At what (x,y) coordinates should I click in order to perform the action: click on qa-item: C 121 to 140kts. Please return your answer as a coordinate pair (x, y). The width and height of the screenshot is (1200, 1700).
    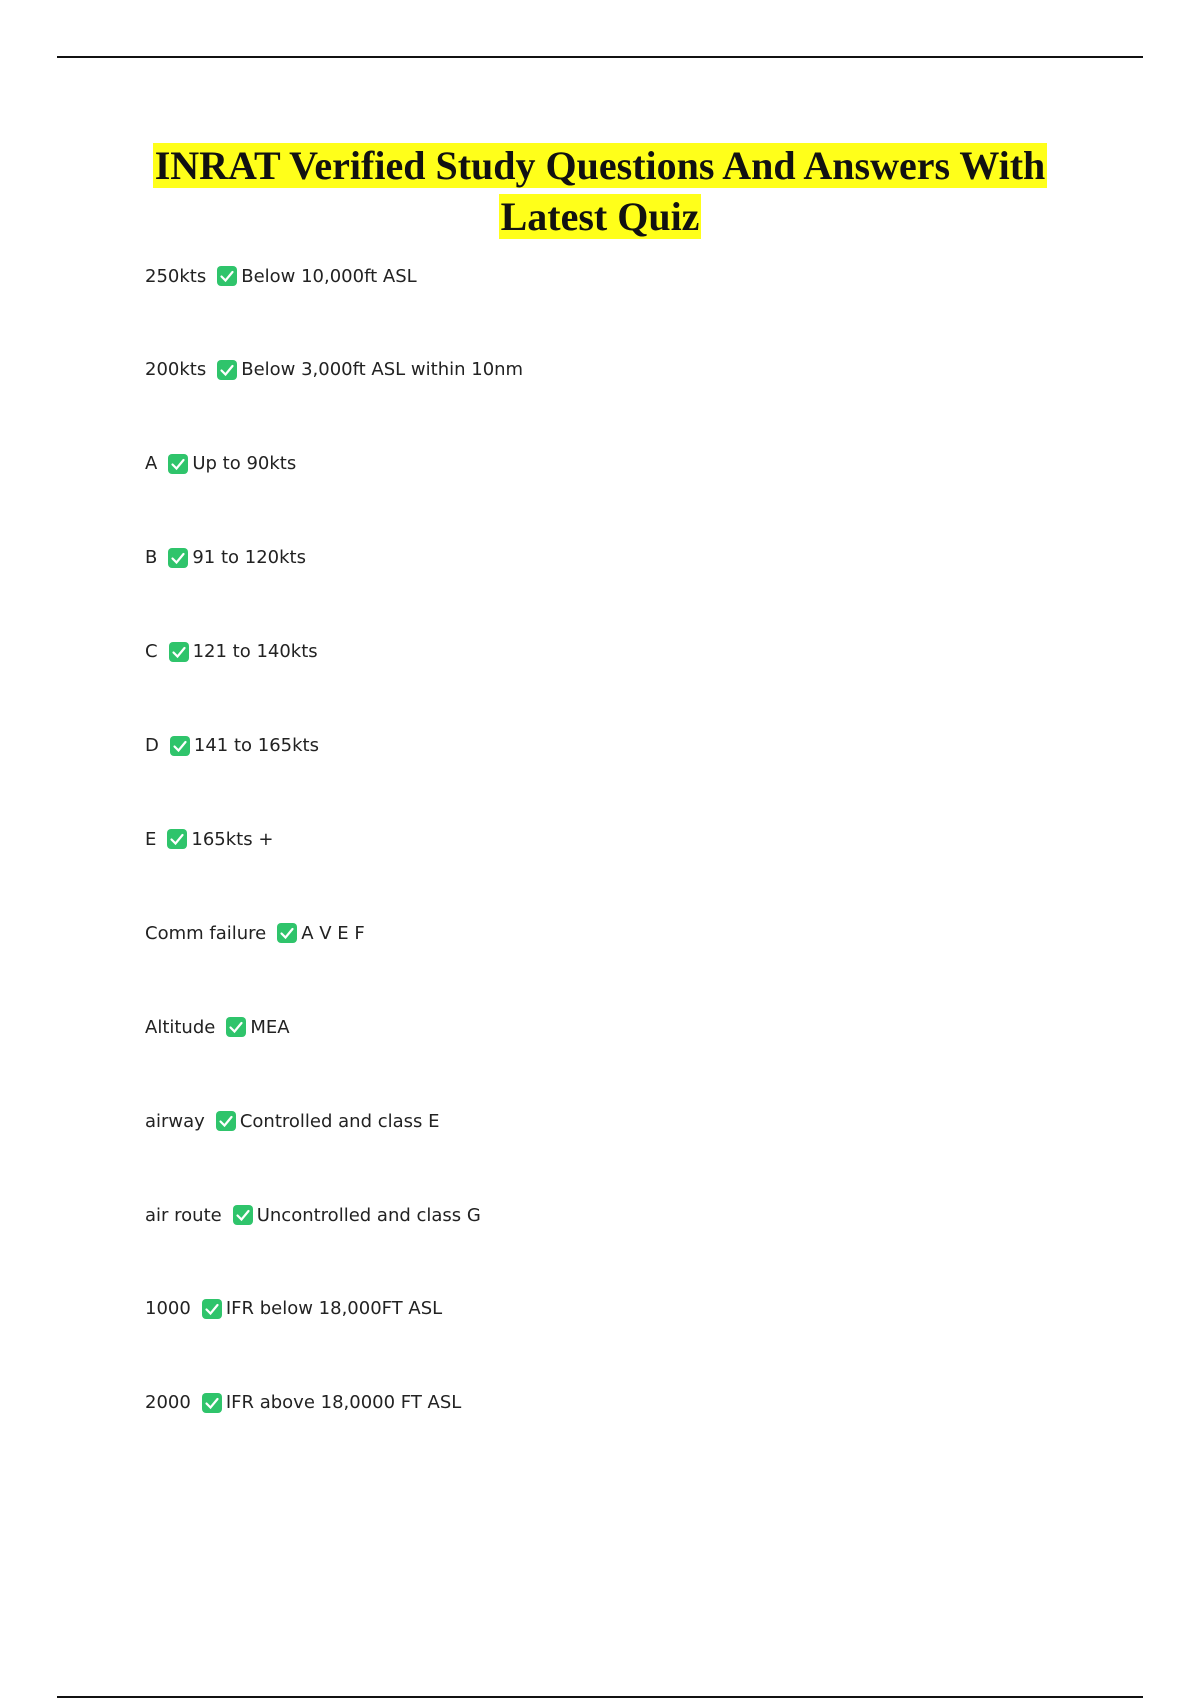
    Looking at the image, I should click on (231, 652).